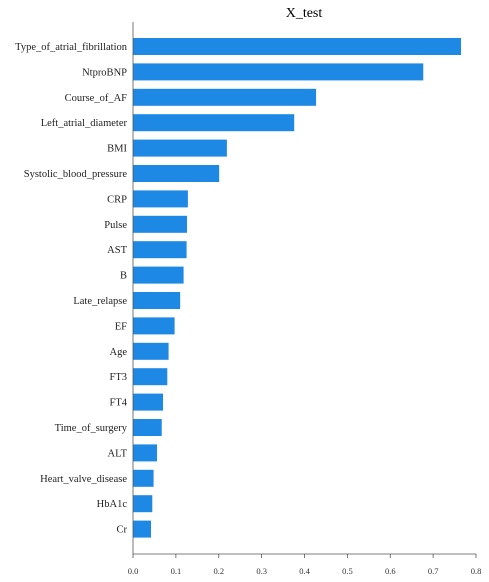 The height and width of the screenshot is (582, 489). I want to click on y-tick-label: NtproBNP, so click(104, 72).